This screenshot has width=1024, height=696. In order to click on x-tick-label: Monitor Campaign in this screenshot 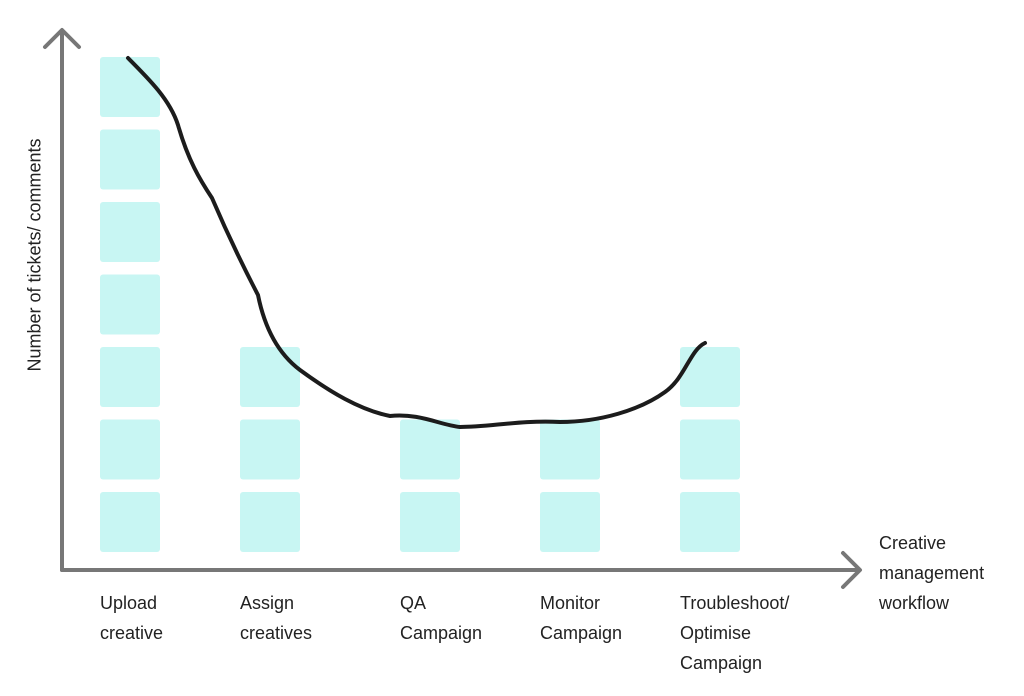, I will do `click(581, 618)`.